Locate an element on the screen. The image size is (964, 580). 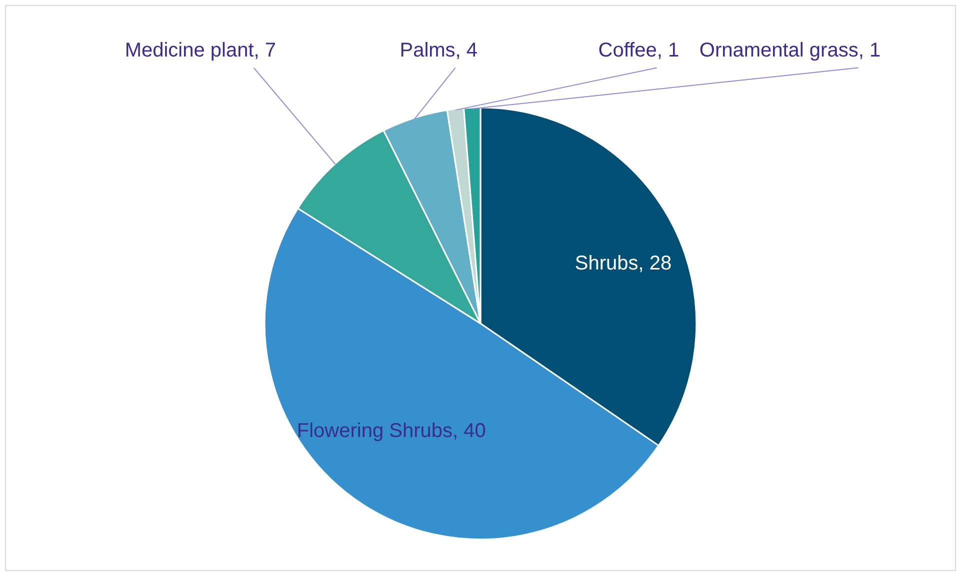
data-label: , 28 is located at coordinates (655, 263).